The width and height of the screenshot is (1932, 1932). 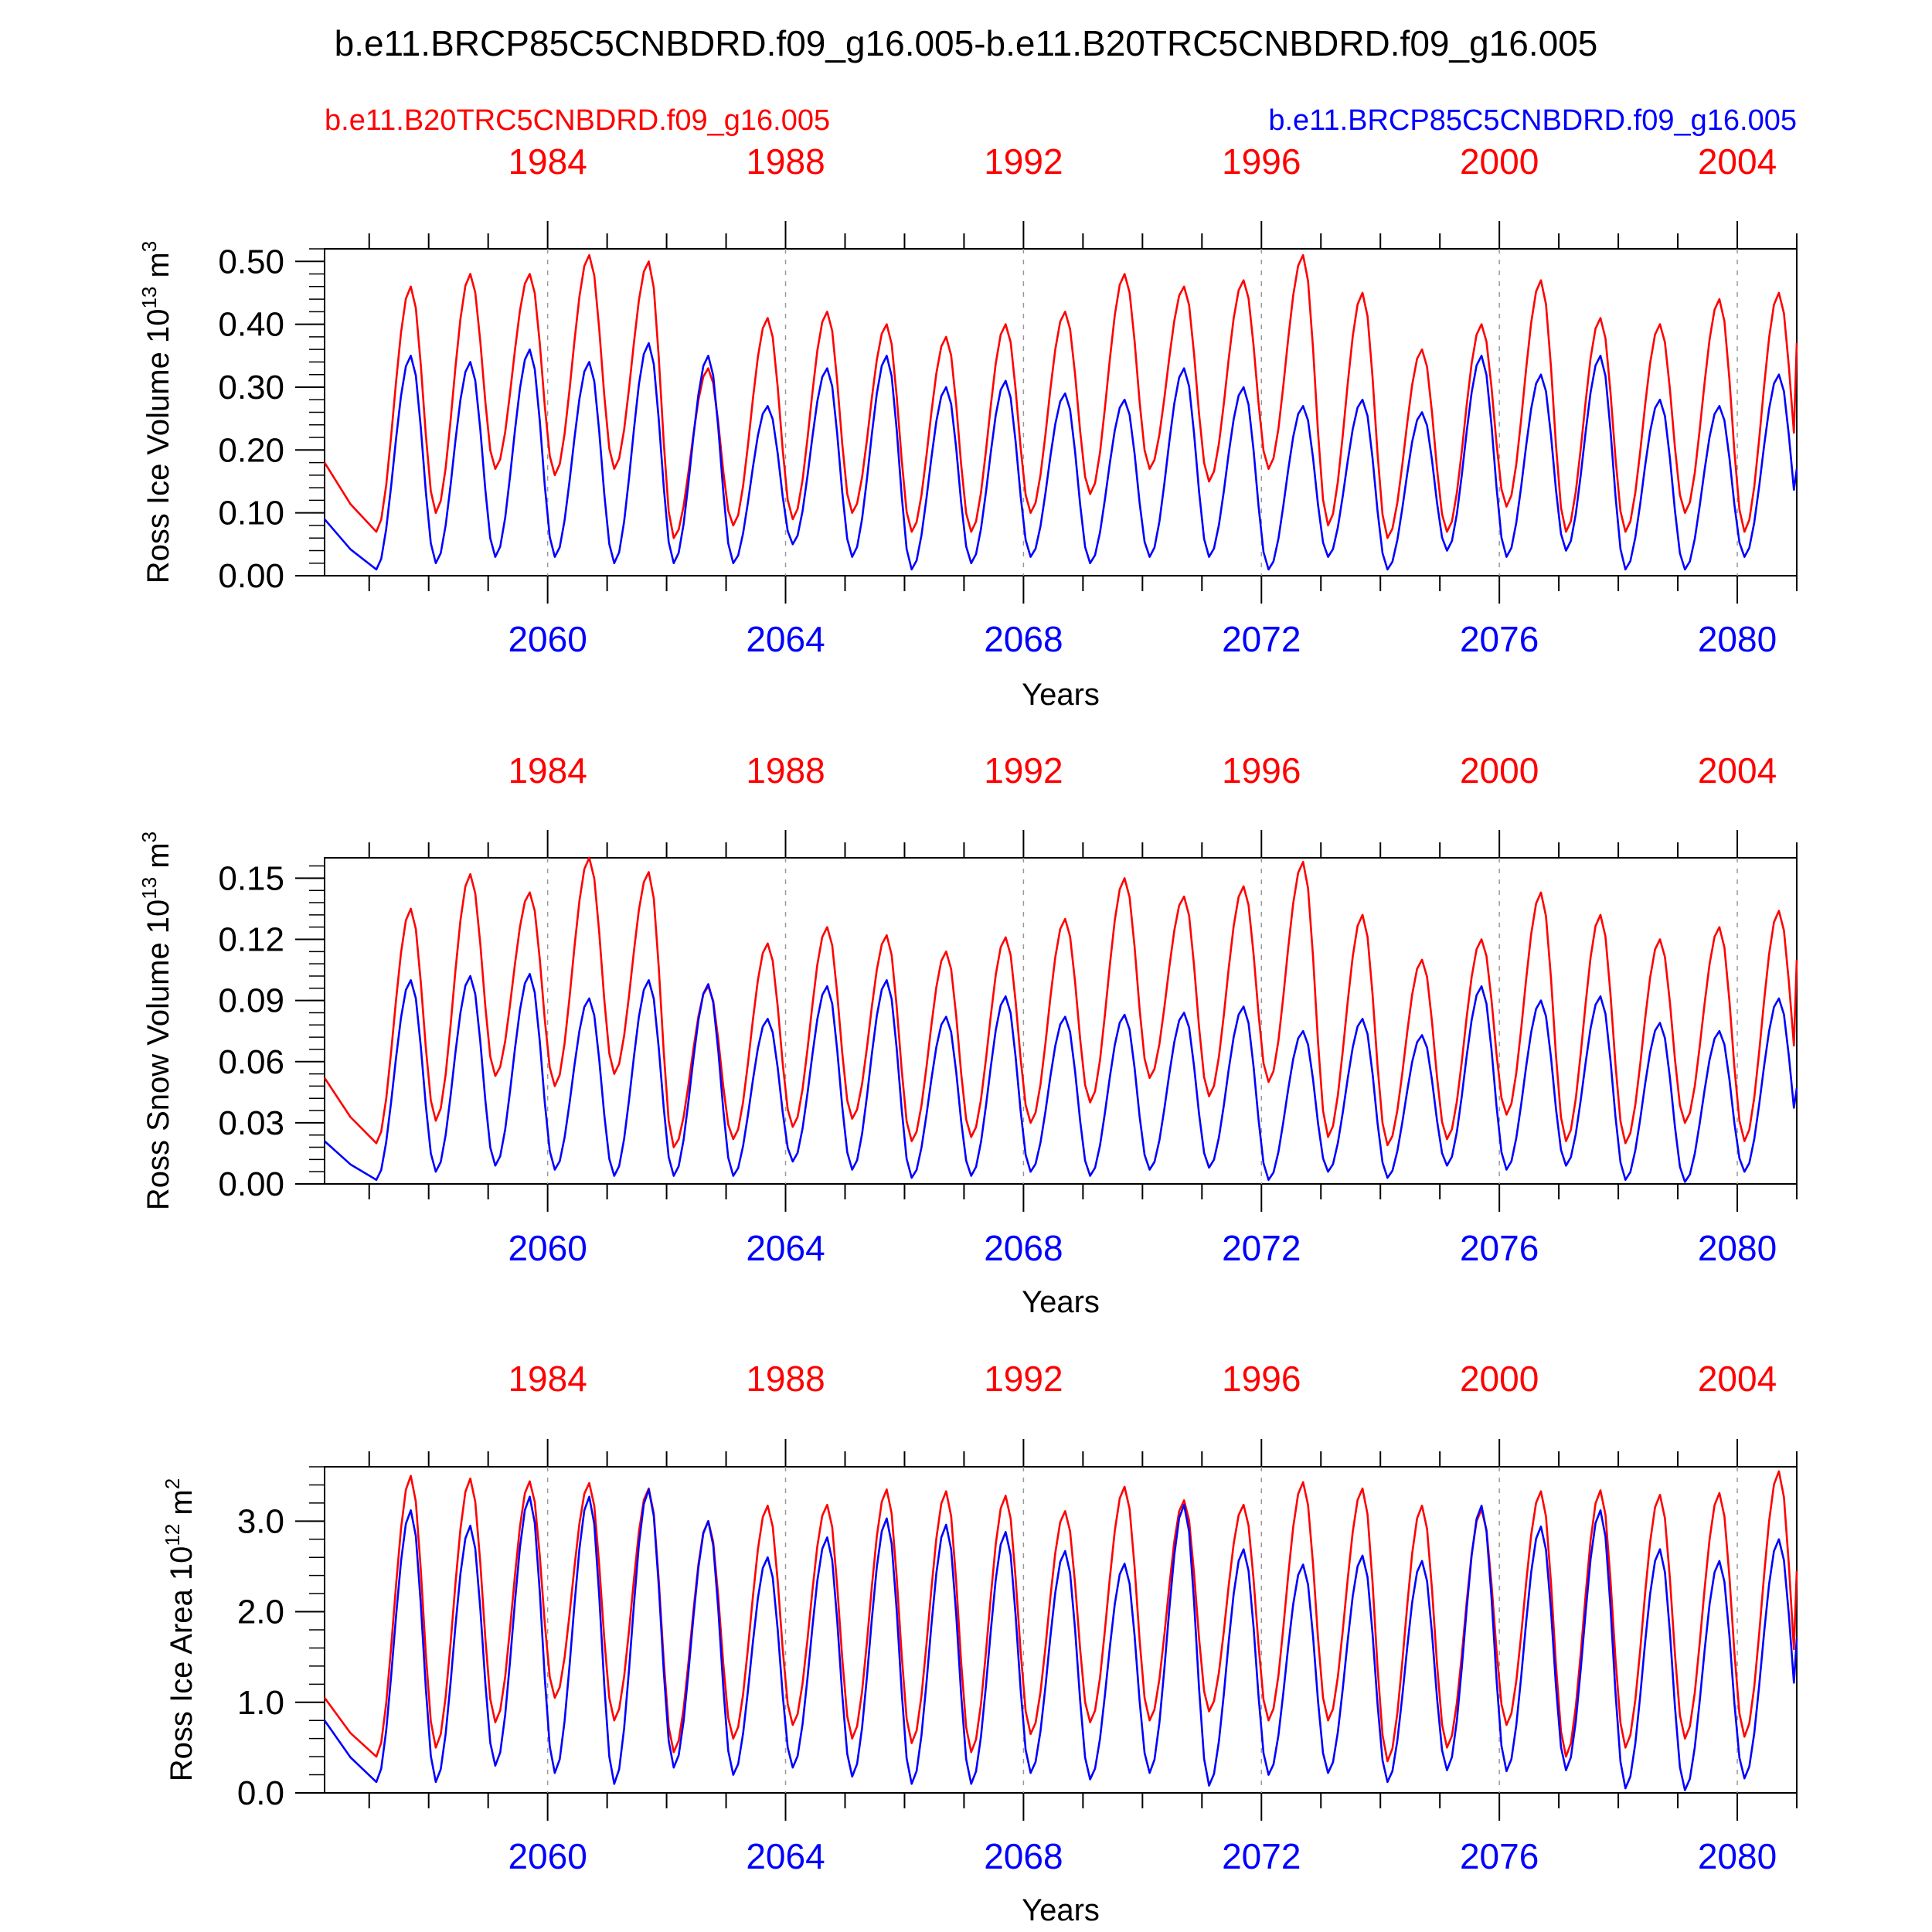 I want to click on legend-historical: b.e11.B20TRC5CNBDRD.f09_g16.005, so click(x=578, y=120).